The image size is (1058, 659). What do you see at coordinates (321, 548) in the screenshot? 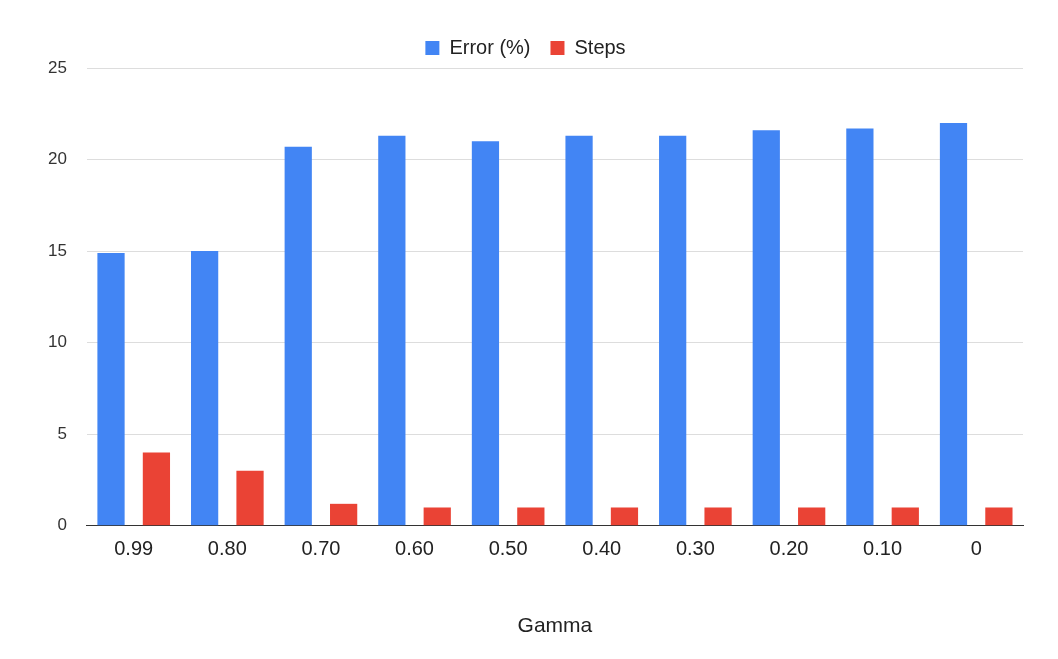
I see `x-tick-label: 0.70` at bounding box center [321, 548].